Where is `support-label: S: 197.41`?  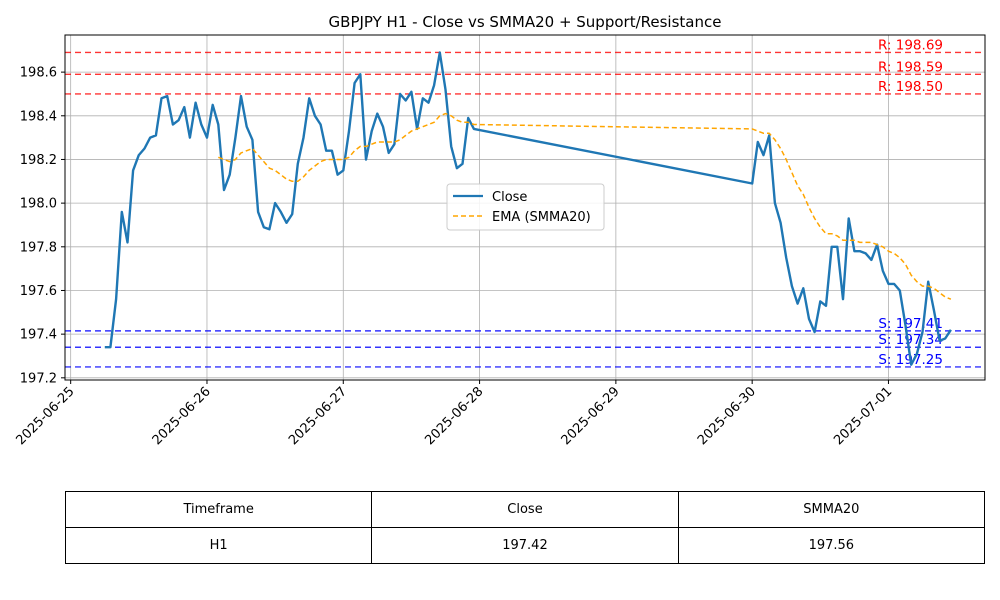
support-label: S: 197.41 is located at coordinates (910, 324).